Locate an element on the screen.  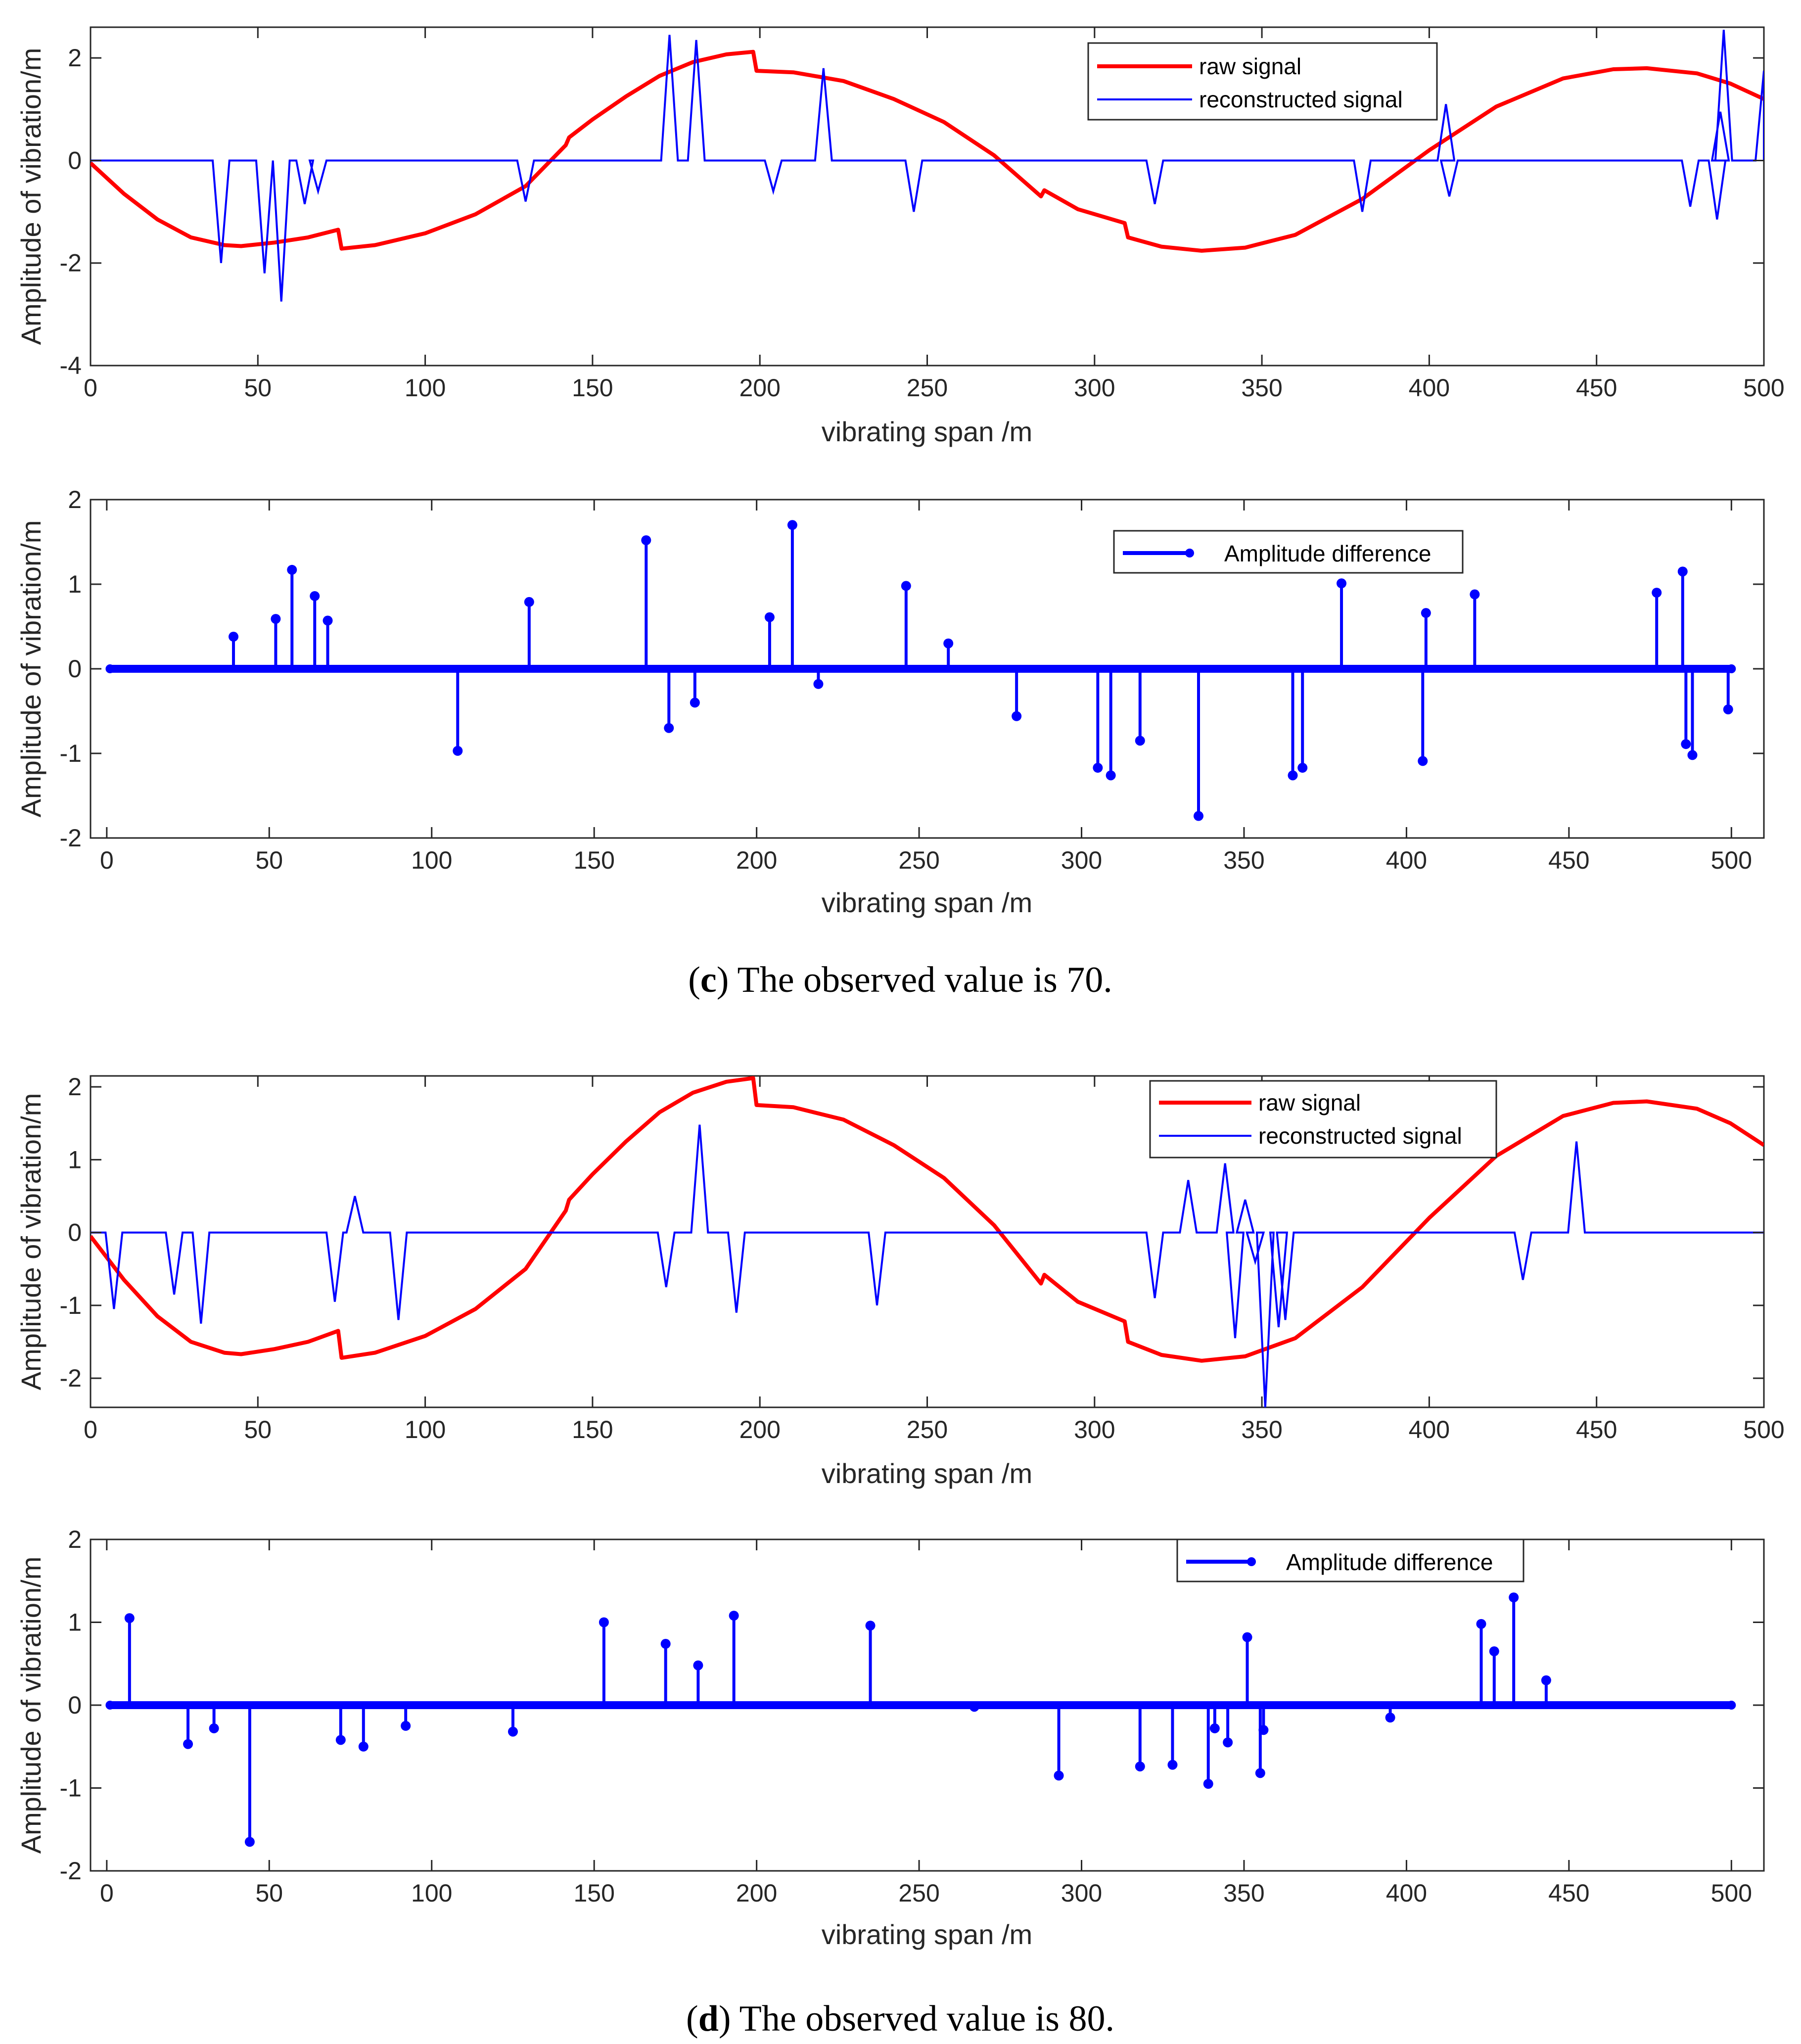
caption-c: (c) The observed value is 70. is located at coordinates (900, 980).